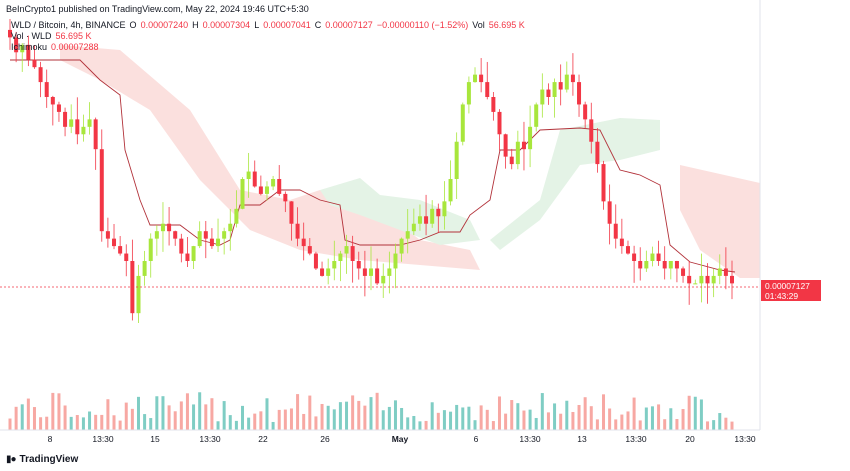  Describe the element at coordinates (690, 439) in the screenshot. I see `x-tick-label: 20` at that location.